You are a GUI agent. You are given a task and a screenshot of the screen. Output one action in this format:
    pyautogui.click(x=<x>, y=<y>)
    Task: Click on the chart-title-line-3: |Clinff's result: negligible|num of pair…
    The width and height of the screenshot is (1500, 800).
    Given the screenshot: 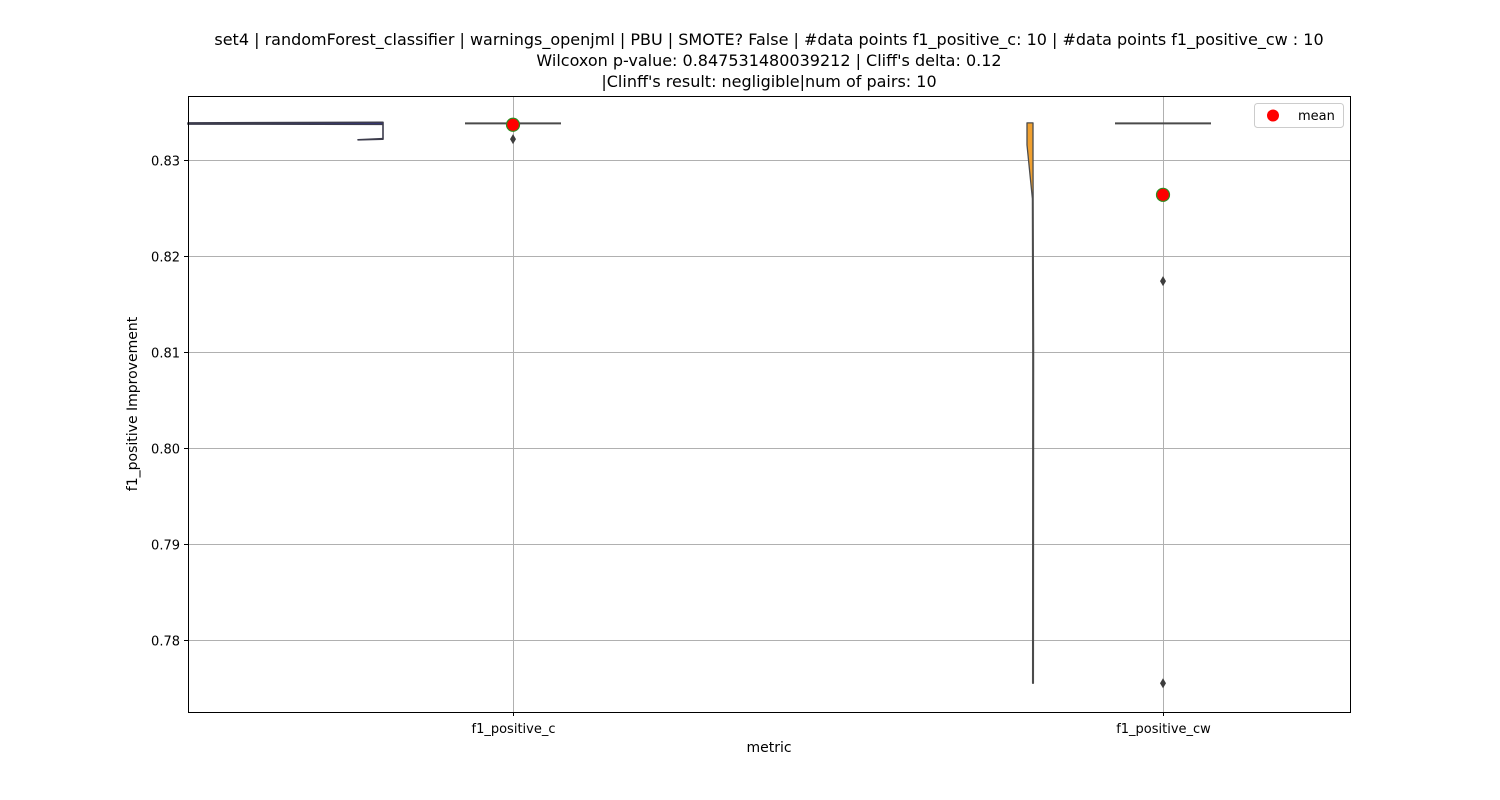 What is the action you would take?
    pyautogui.click(x=769, y=81)
    